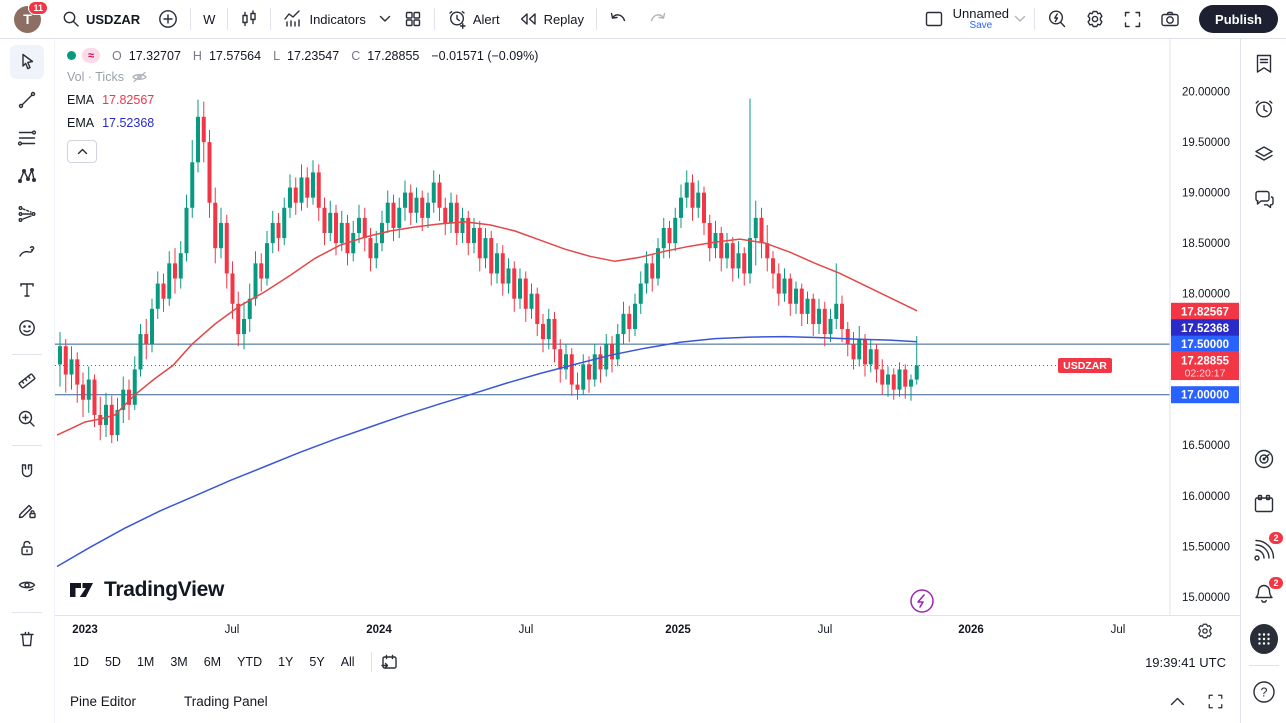  I want to click on eye-icon, so click(27, 586).